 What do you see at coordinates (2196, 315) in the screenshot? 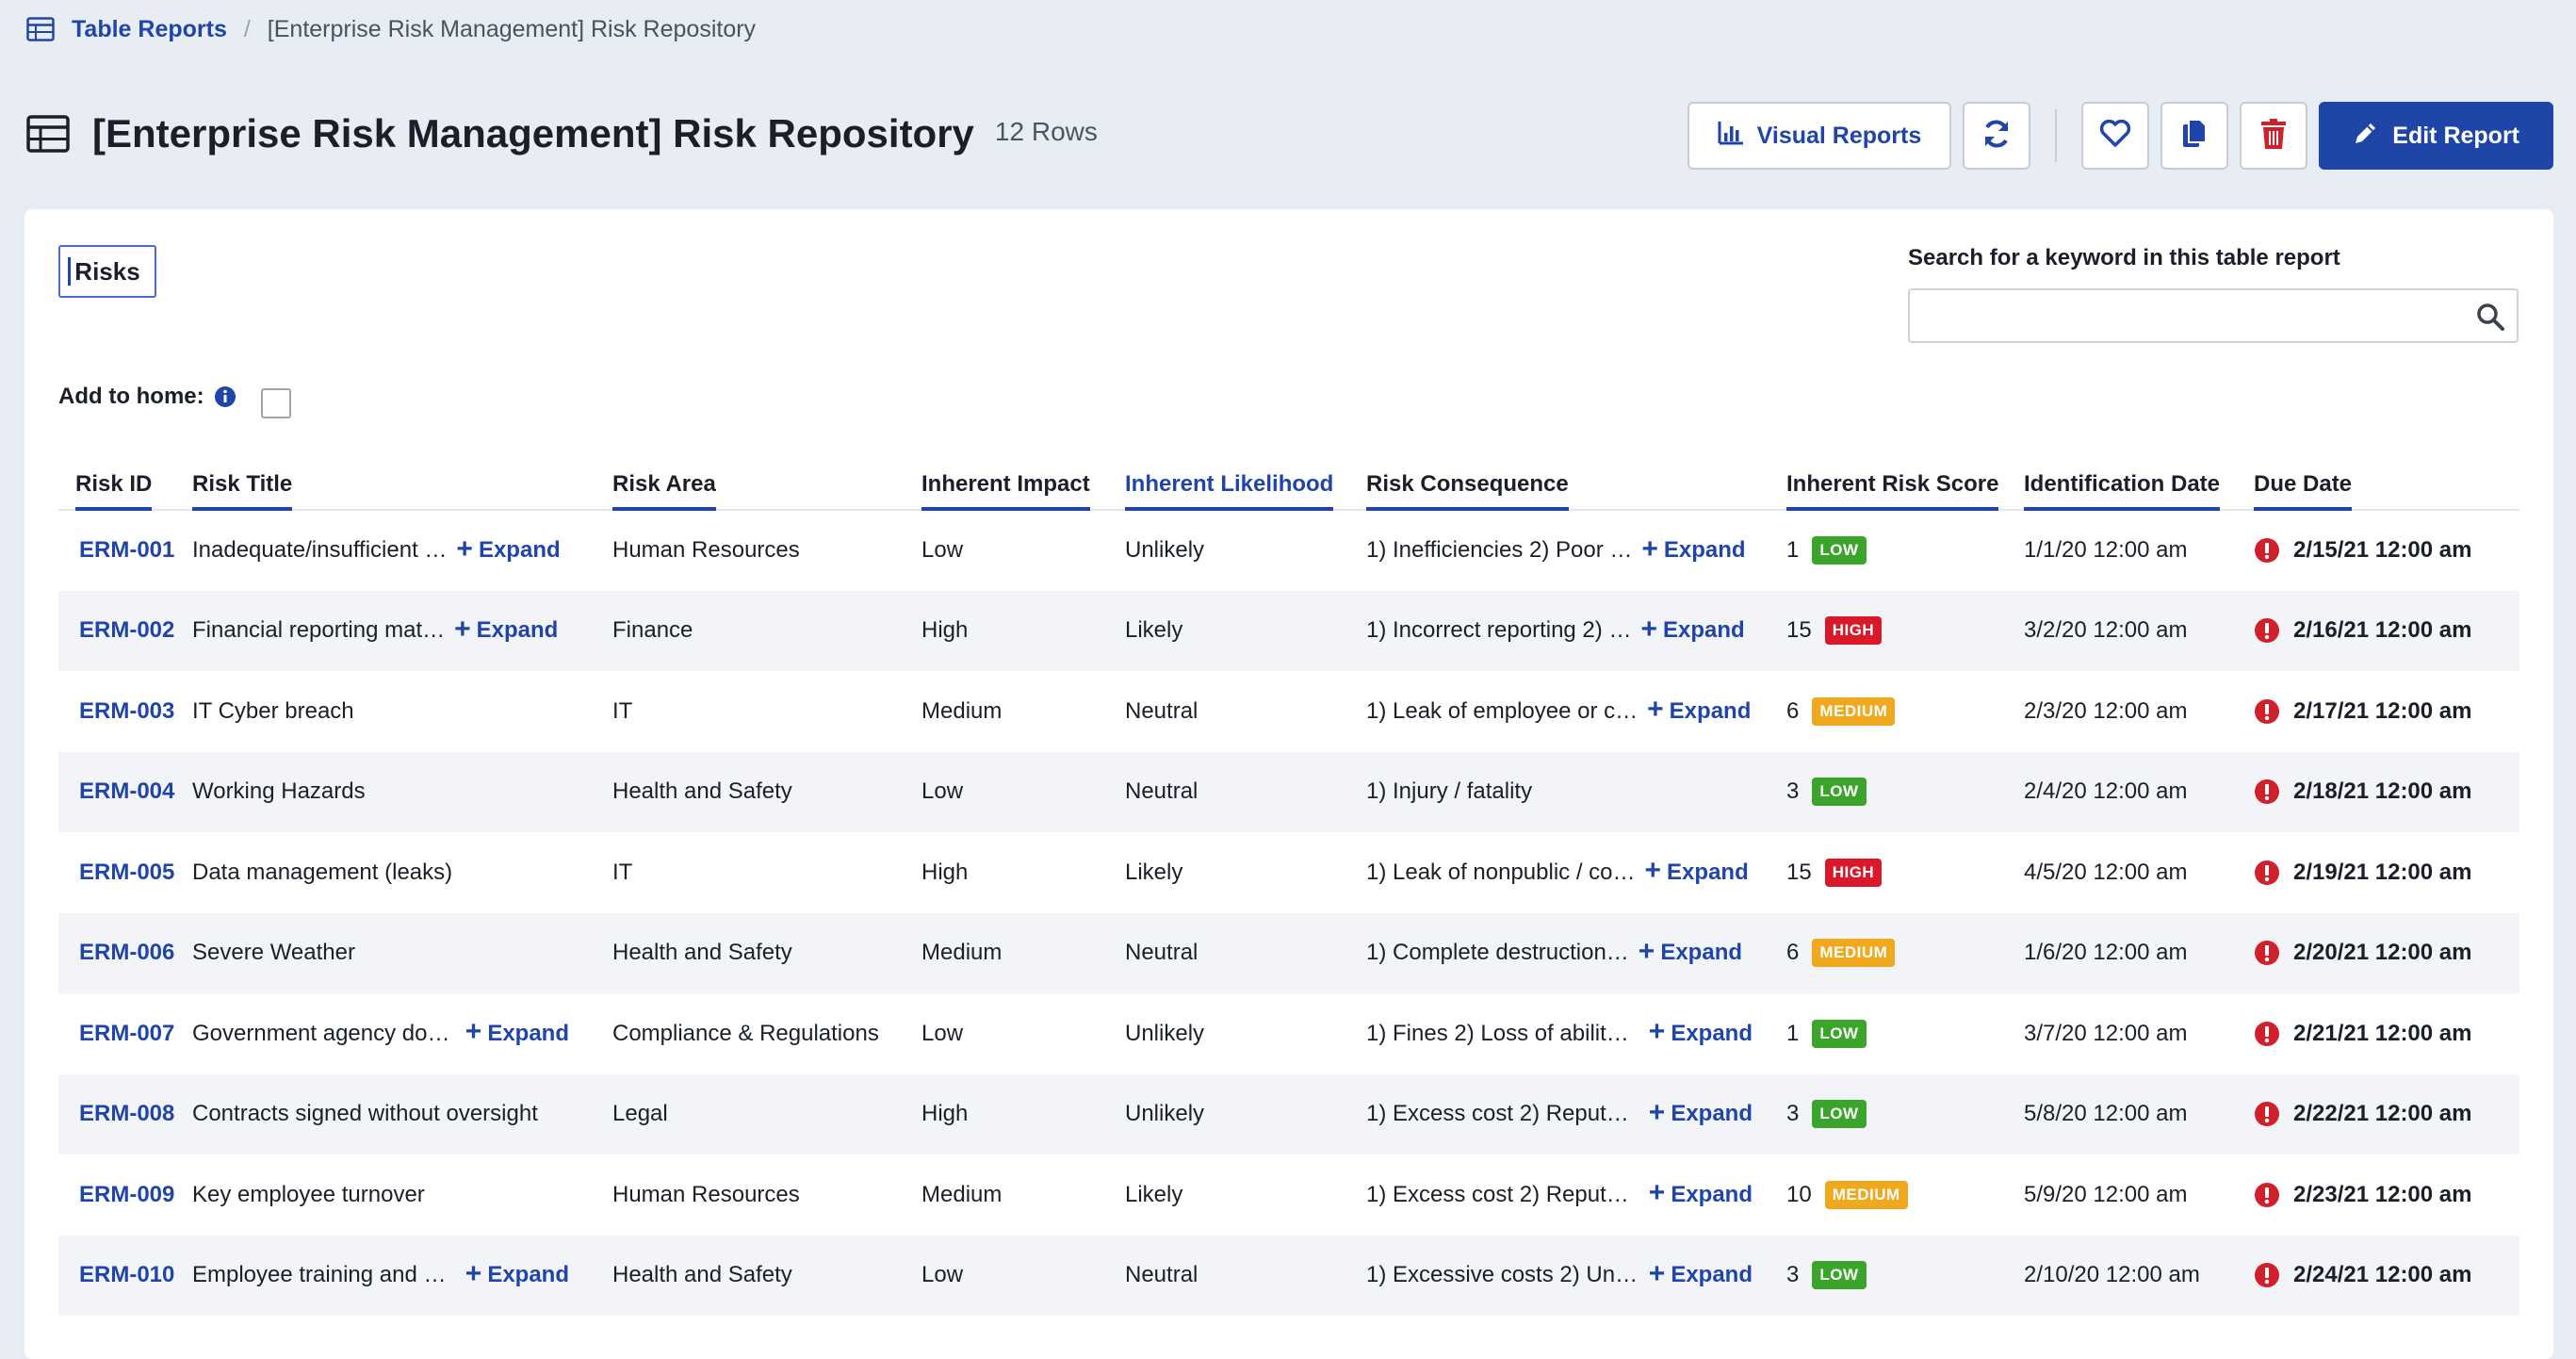
I see `search-input` at bounding box center [2196, 315].